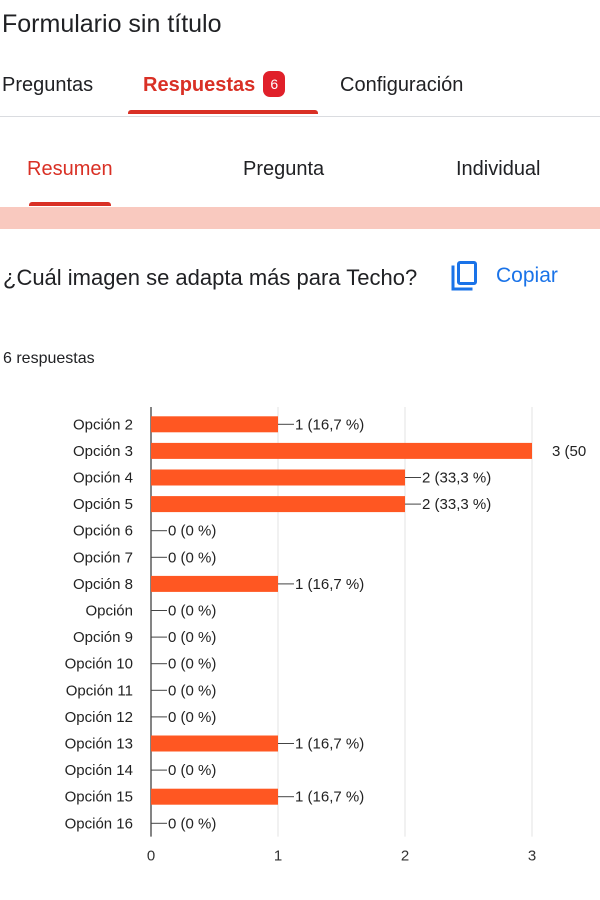 The width and height of the screenshot is (600, 900). What do you see at coordinates (569, 451) in the screenshot?
I see `data-label: 3 (50` at bounding box center [569, 451].